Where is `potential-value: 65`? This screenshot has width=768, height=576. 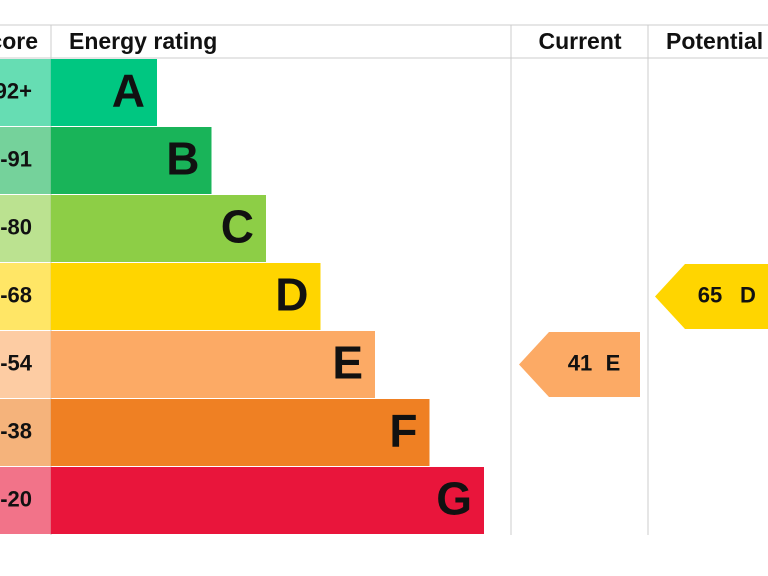 potential-value: 65 is located at coordinates (710, 294).